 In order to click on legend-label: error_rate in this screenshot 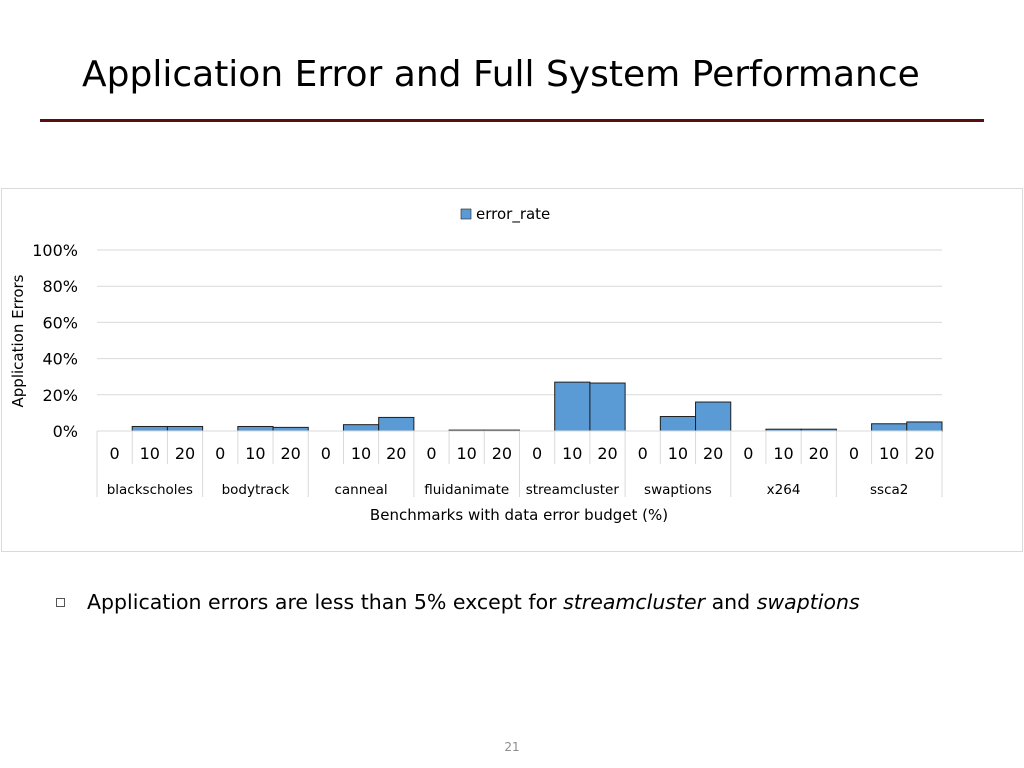, I will do `click(513, 214)`.